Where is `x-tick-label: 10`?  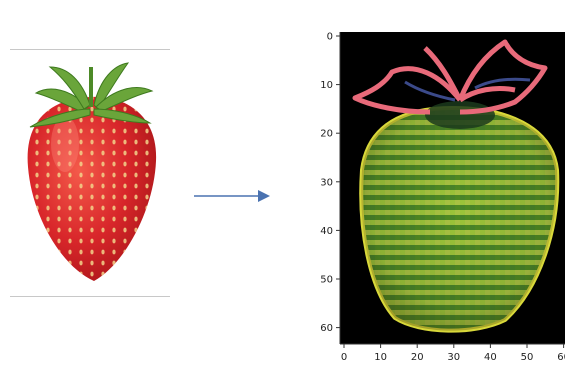 x-tick-label: 10 is located at coordinates (380, 357).